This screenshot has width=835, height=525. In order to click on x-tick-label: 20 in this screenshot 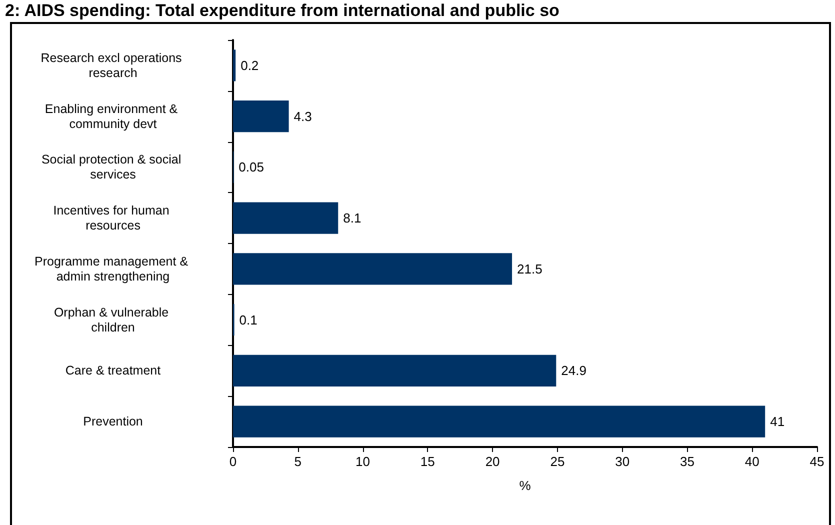, I will do `click(492, 461)`.